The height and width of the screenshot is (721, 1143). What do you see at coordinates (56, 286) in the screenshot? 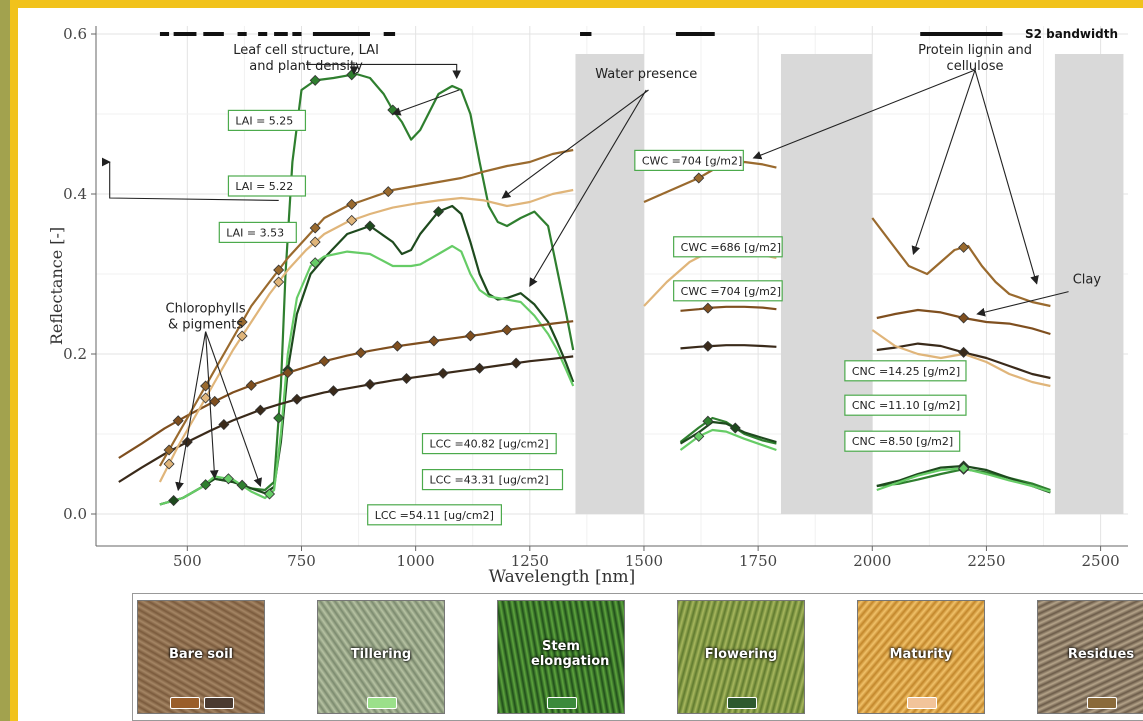
I see `y-axis-label: Reflectance [-]` at bounding box center [56, 286].